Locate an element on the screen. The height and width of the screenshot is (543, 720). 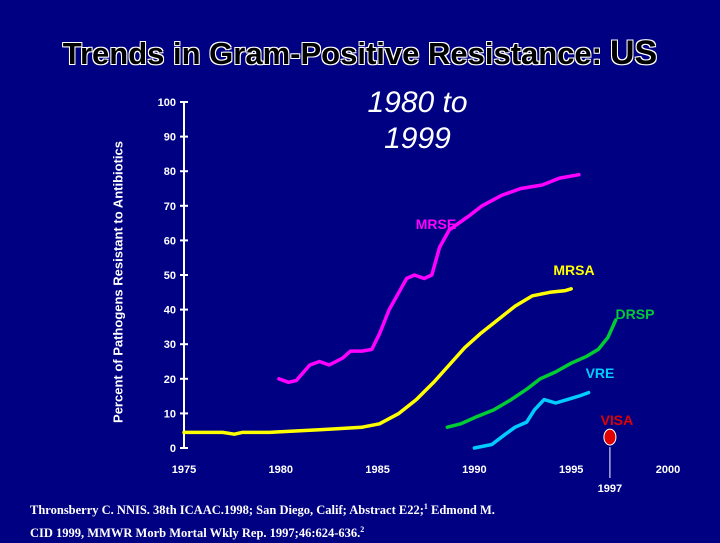
y-tick-label: 80 is located at coordinates (170, 172).